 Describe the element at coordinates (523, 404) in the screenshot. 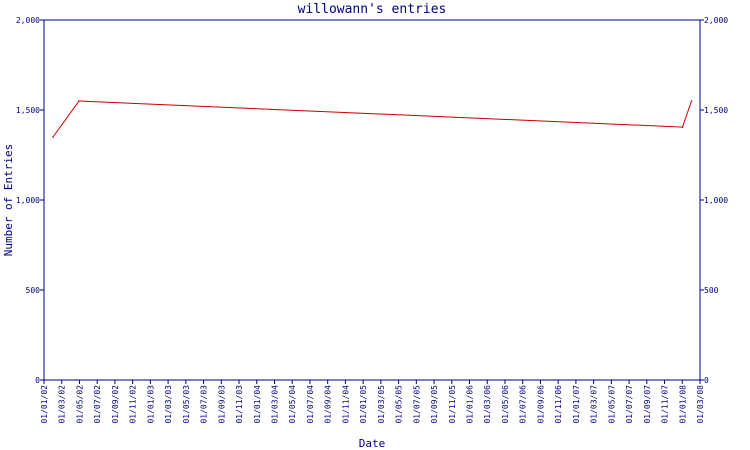

I see `x-tick-label: 01/07/06` at that location.